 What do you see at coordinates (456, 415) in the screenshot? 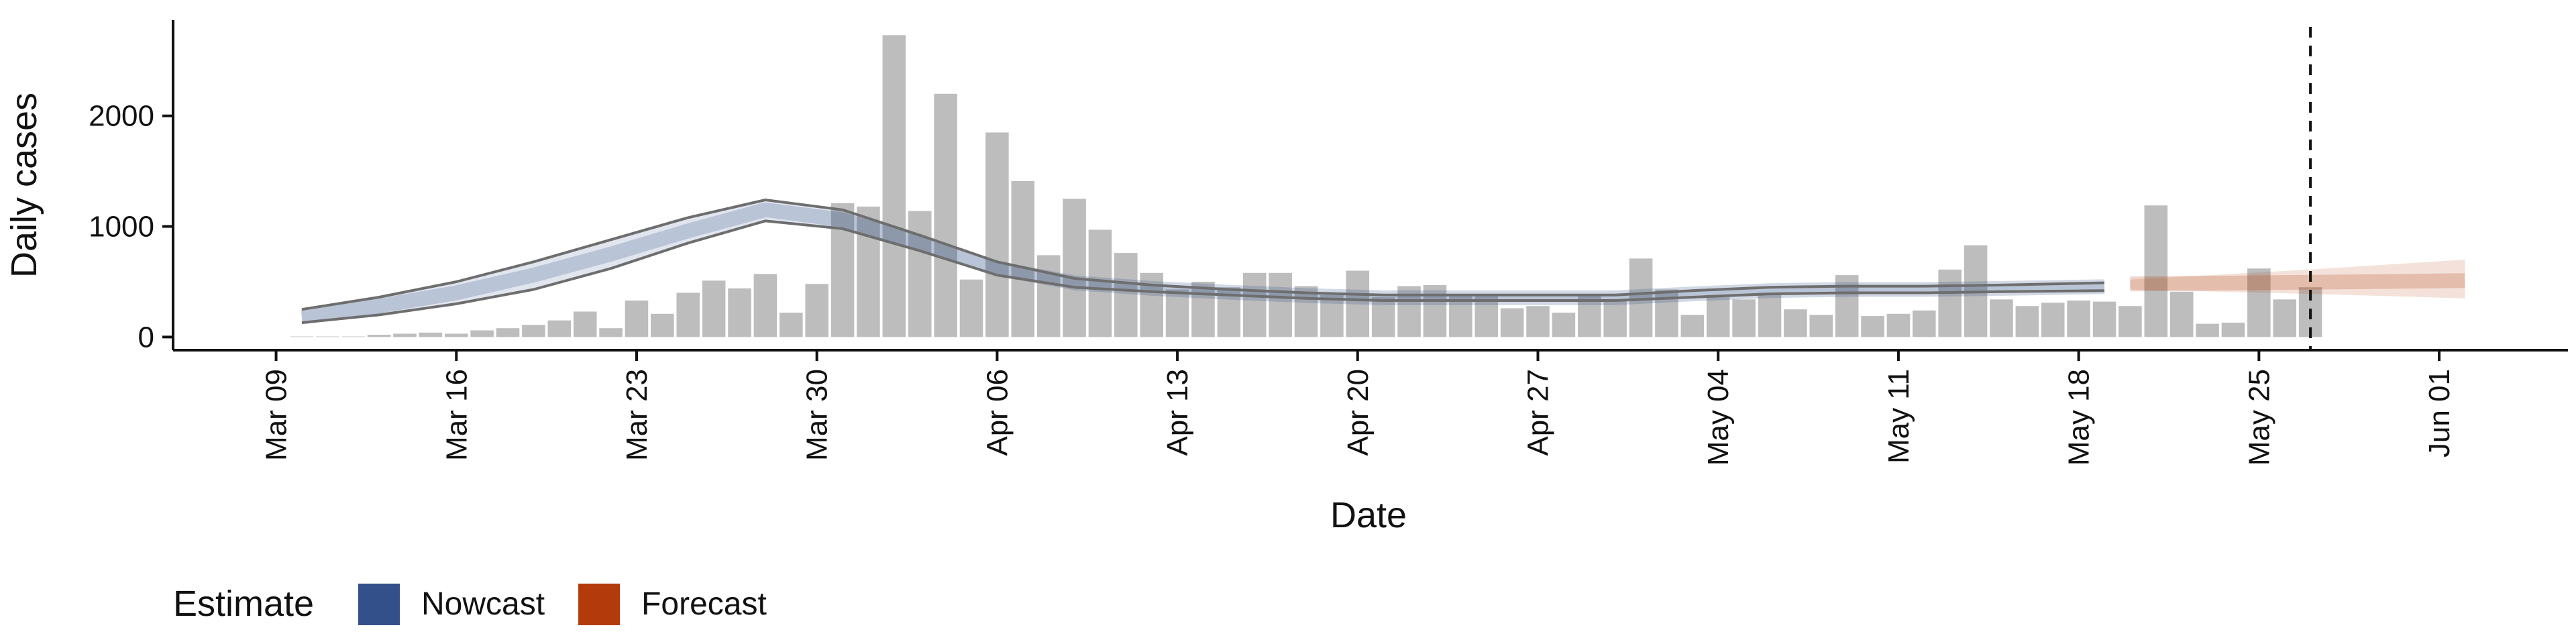
I see `x-tick-label: Mar 16` at bounding box center [456, 415].